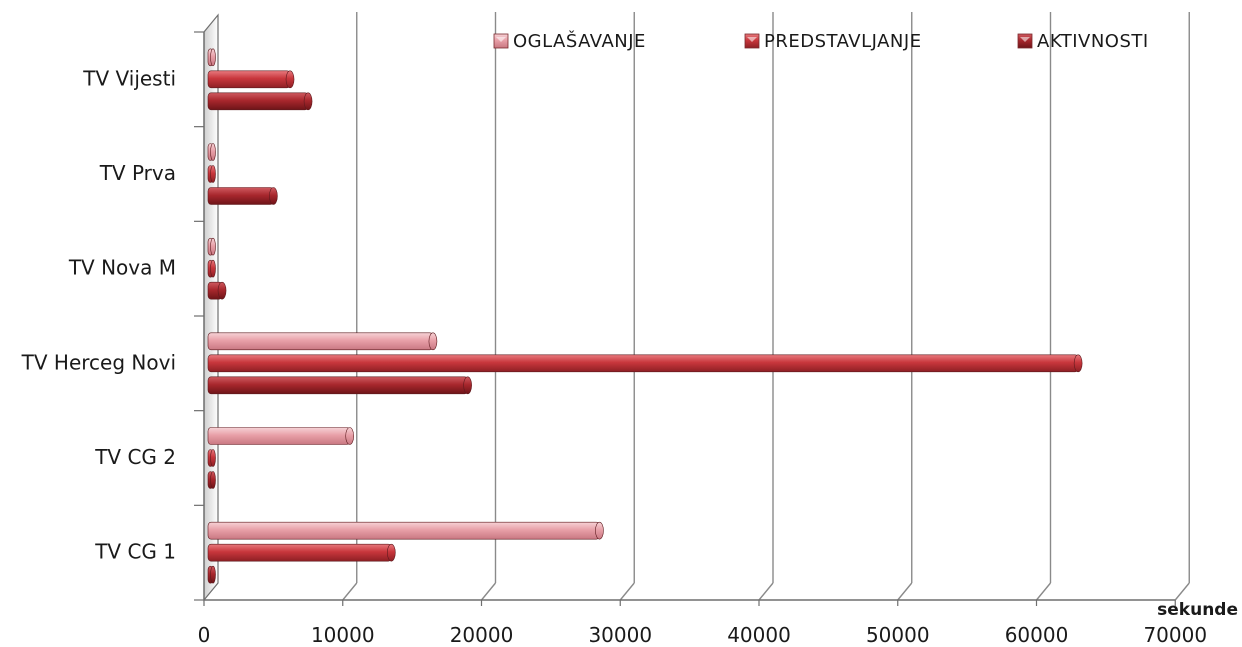 The width and height of the screenshot is (1242, 647). I want to click on x-tick-label: 20000, so click(482, 635).